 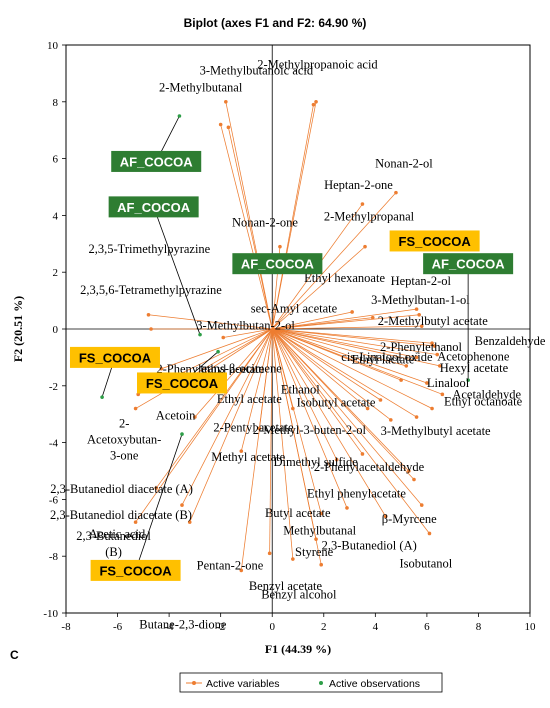 I want to click on variable-label: Ethyl lactate, so click(x=383, y=359).